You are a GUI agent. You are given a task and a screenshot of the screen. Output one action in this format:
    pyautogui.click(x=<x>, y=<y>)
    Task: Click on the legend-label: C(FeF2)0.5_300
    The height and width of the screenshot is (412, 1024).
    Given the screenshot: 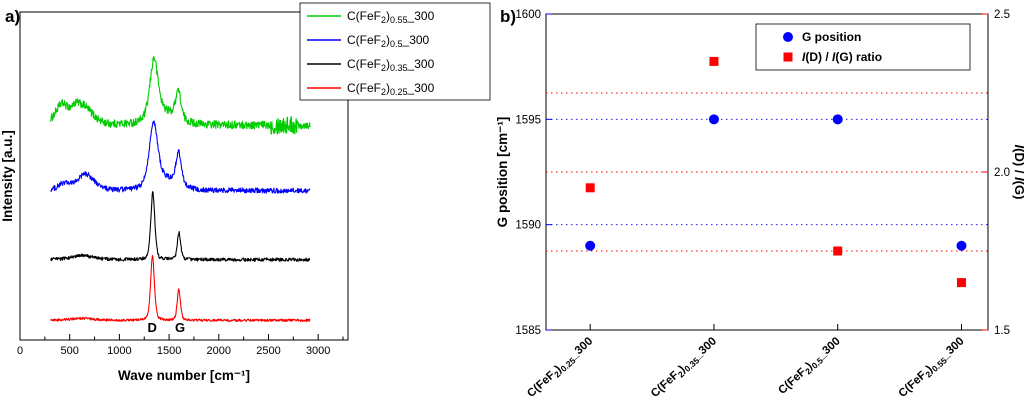 What is the action you would take?
    pyautogui.click(x=388, y=41)
    